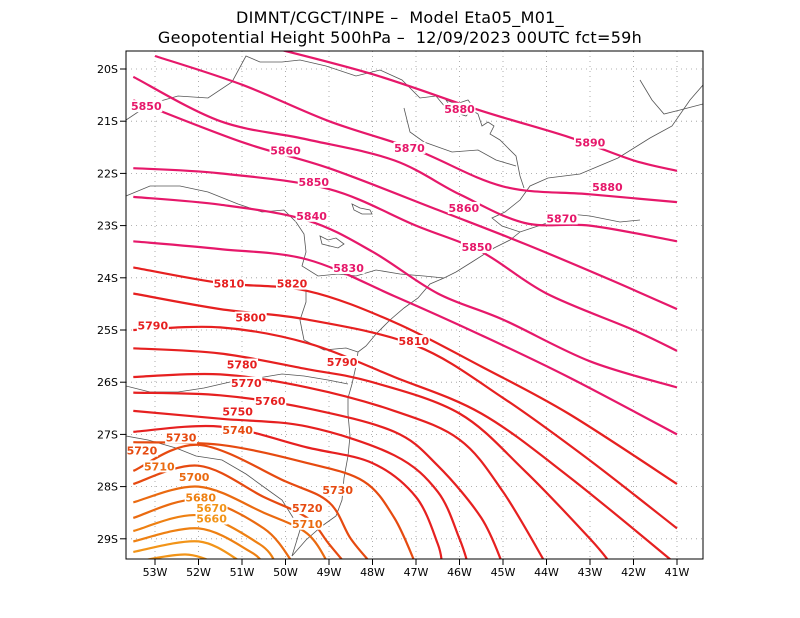 This screenshot has height=618, width=800. What do you see at coordinates (307, 508) in the screenshot?
I see `contour-label: 5720` at bounding box center [307, 508].